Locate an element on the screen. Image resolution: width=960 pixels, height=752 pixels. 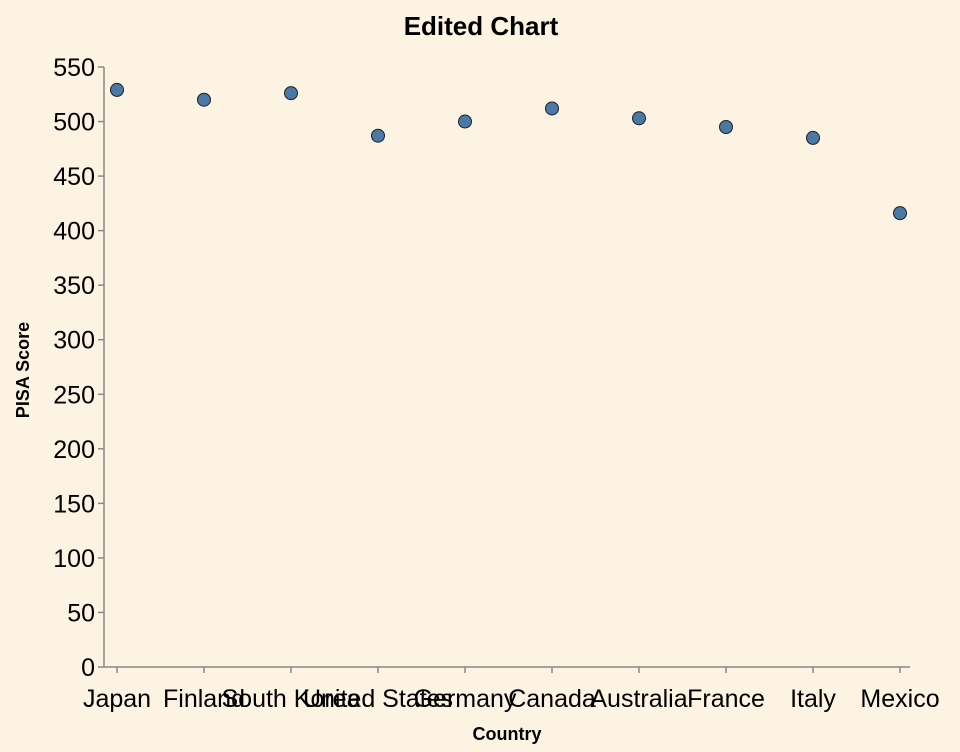
y-tick-label: 100 is located at coordinates (74, 559).